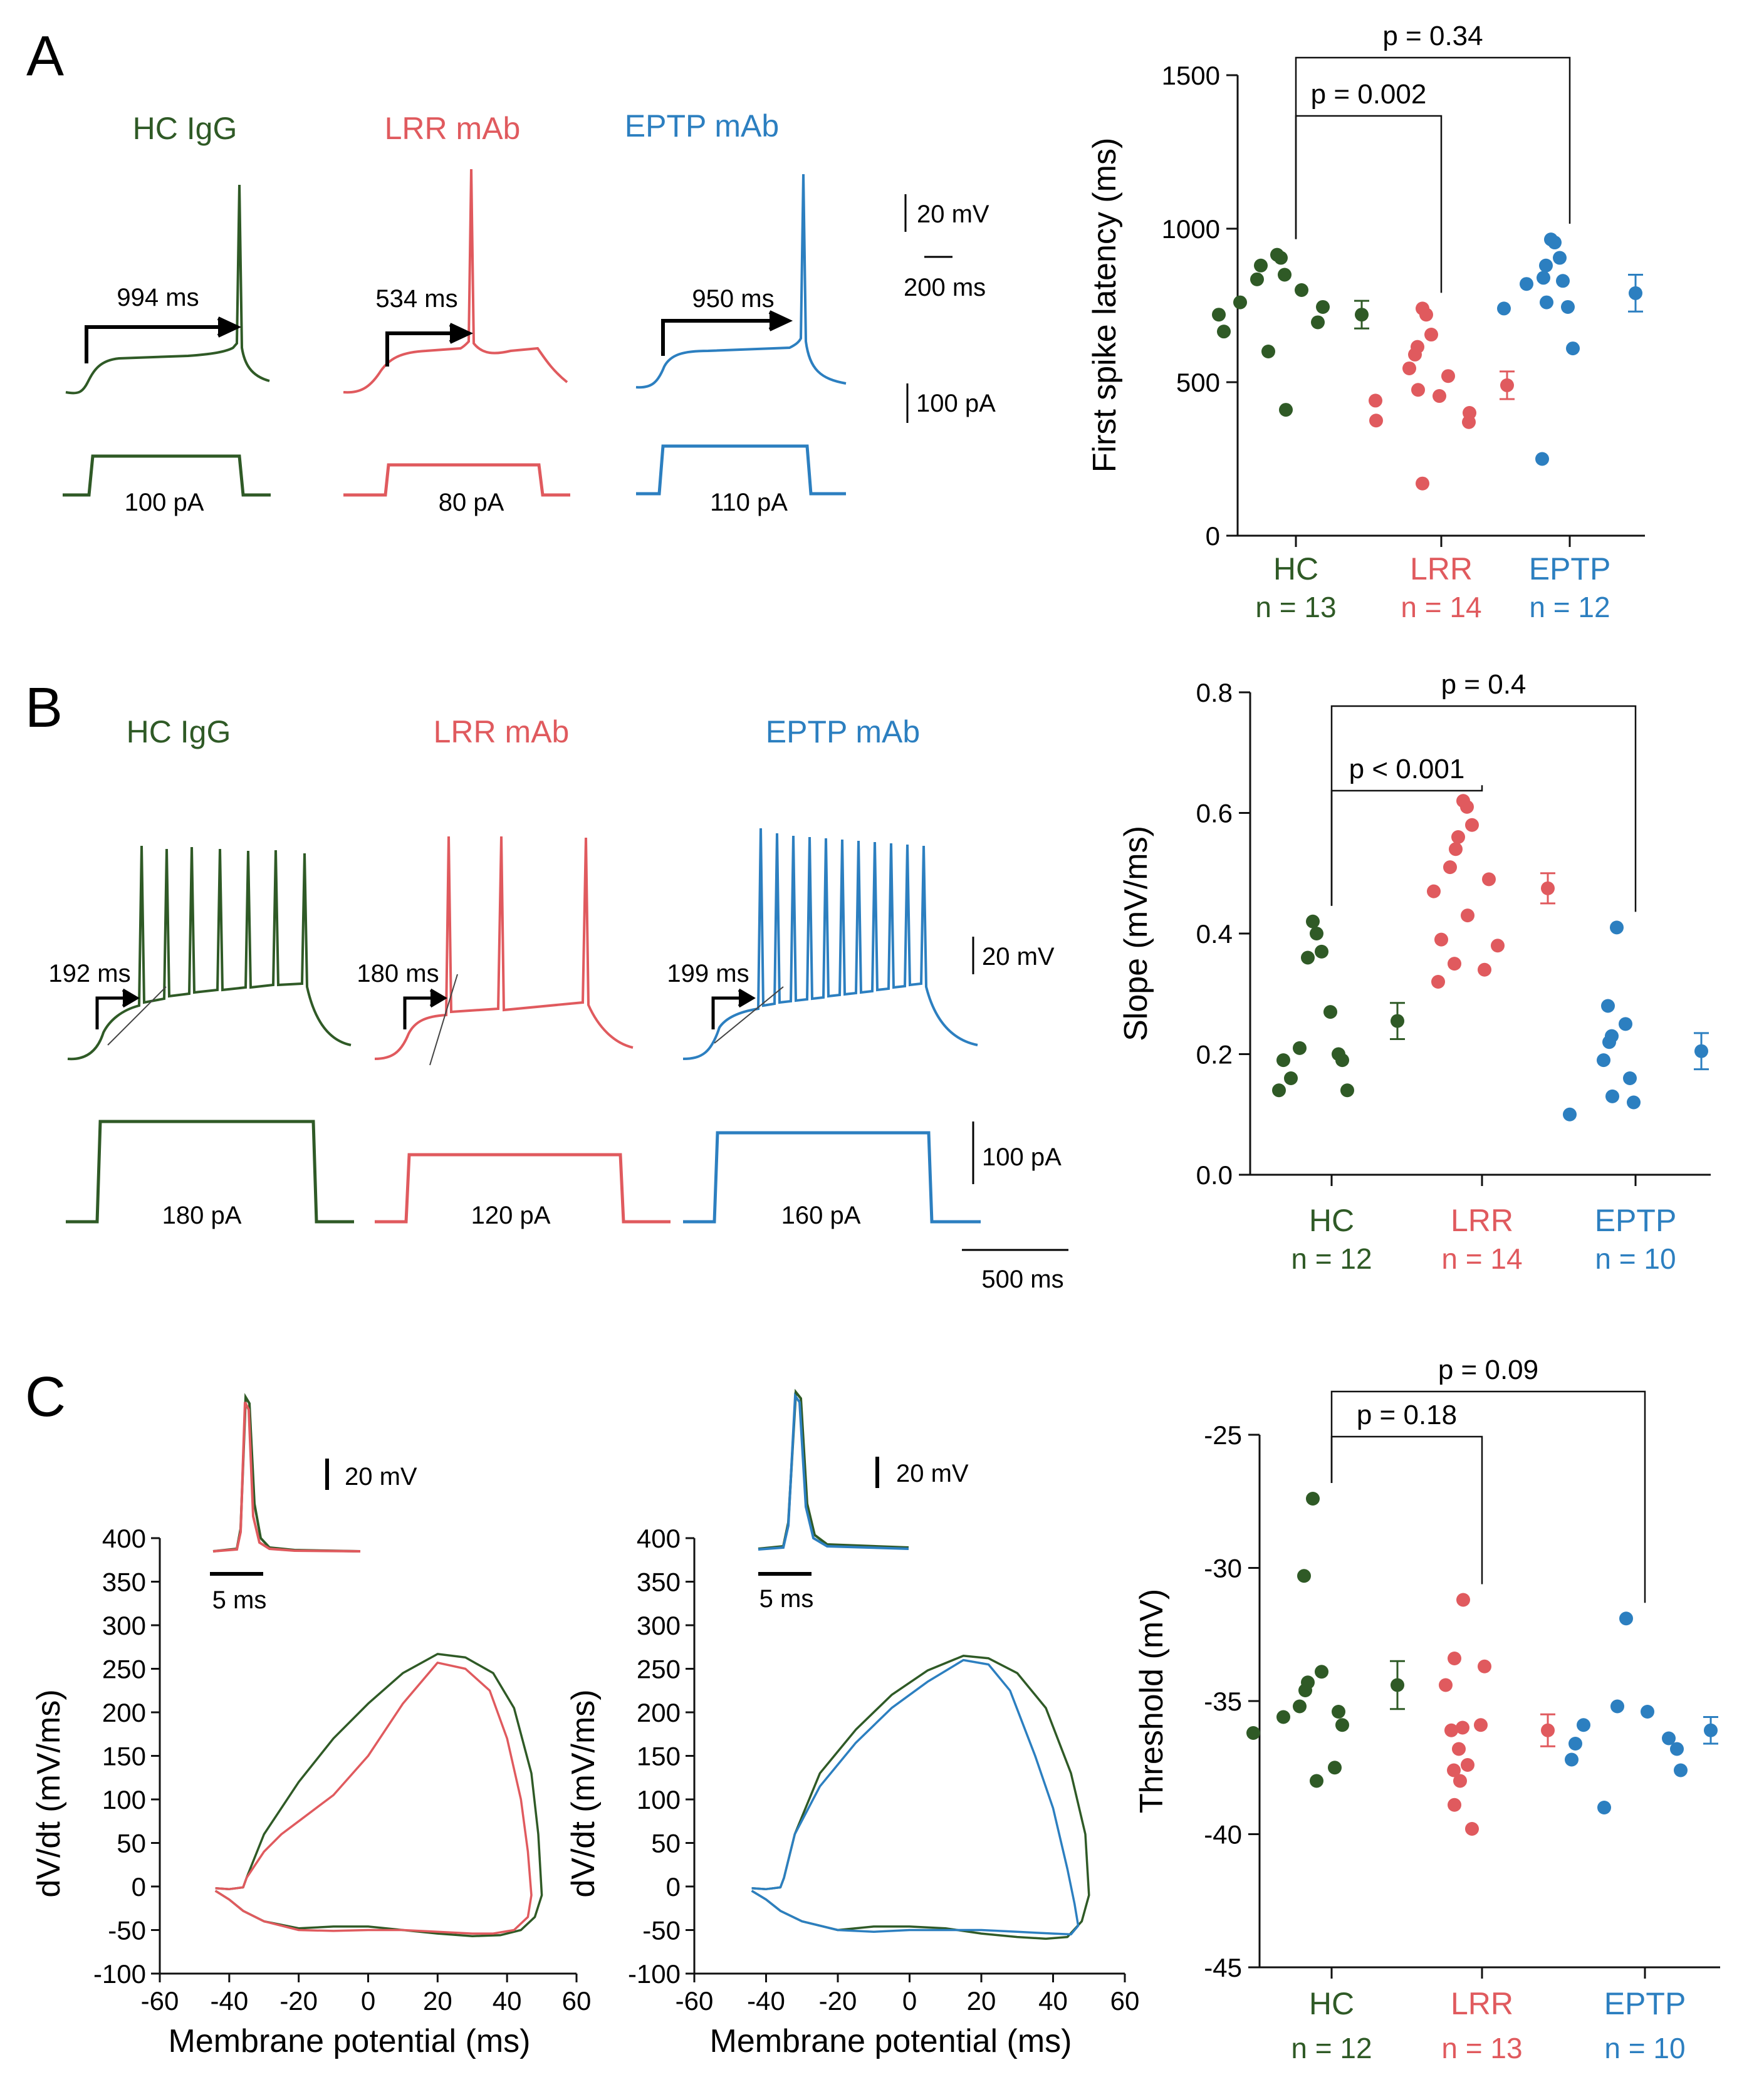  Describe the element at coordinates (1223, 1968) in the screenshot. I see `y-tick-label: -45` at that location.